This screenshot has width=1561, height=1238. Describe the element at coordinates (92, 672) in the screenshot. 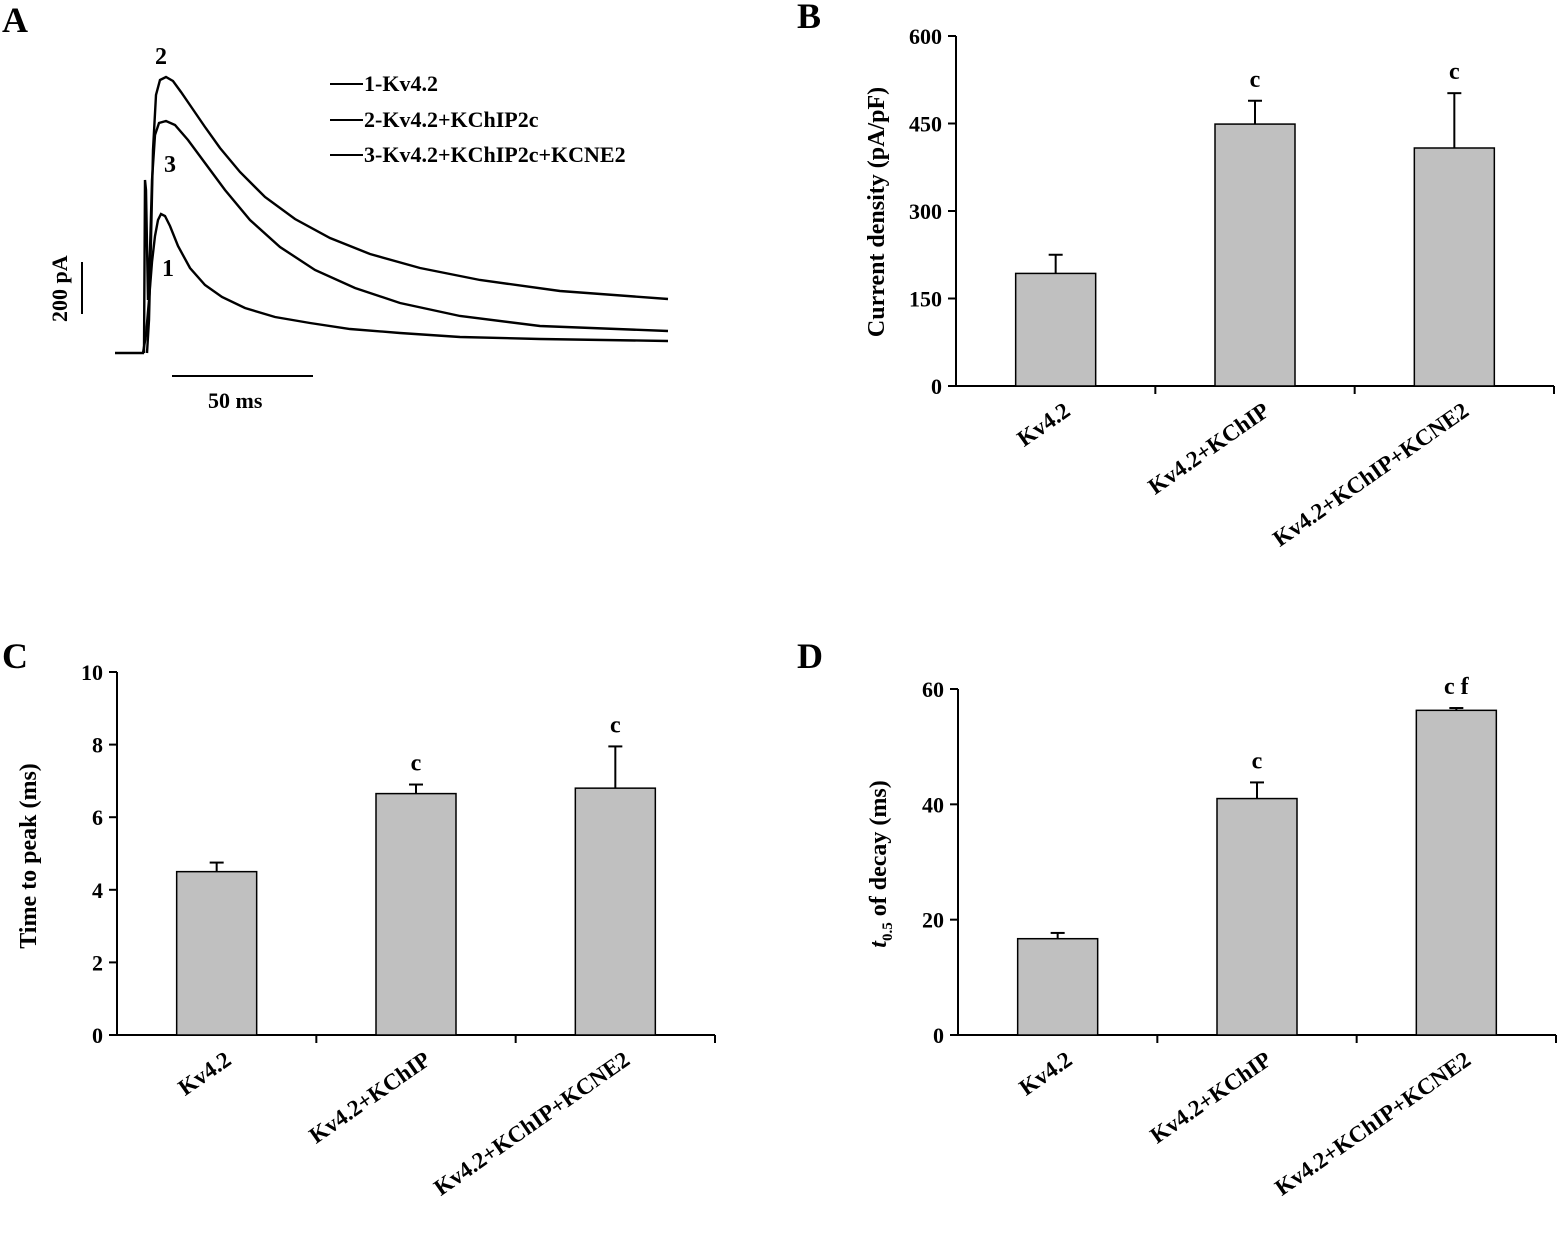

I see `y-tick-label: 10` at that location.